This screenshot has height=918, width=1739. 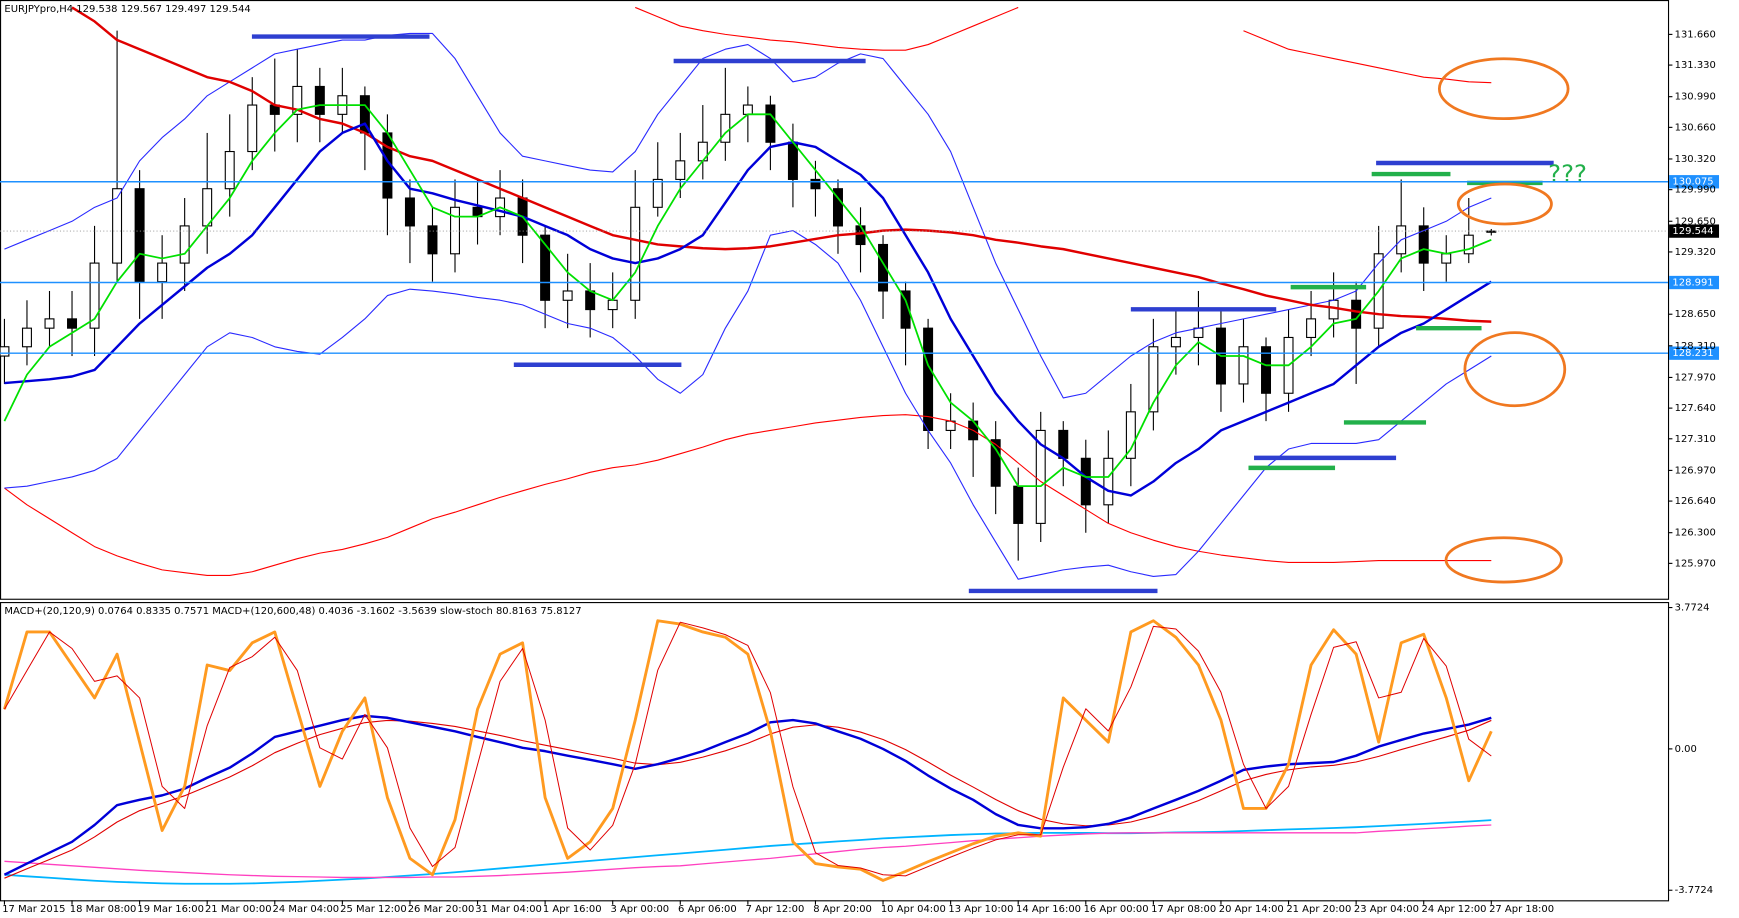 I want to click on y-tick-label: 129.990, so click(x=1695, y=190).